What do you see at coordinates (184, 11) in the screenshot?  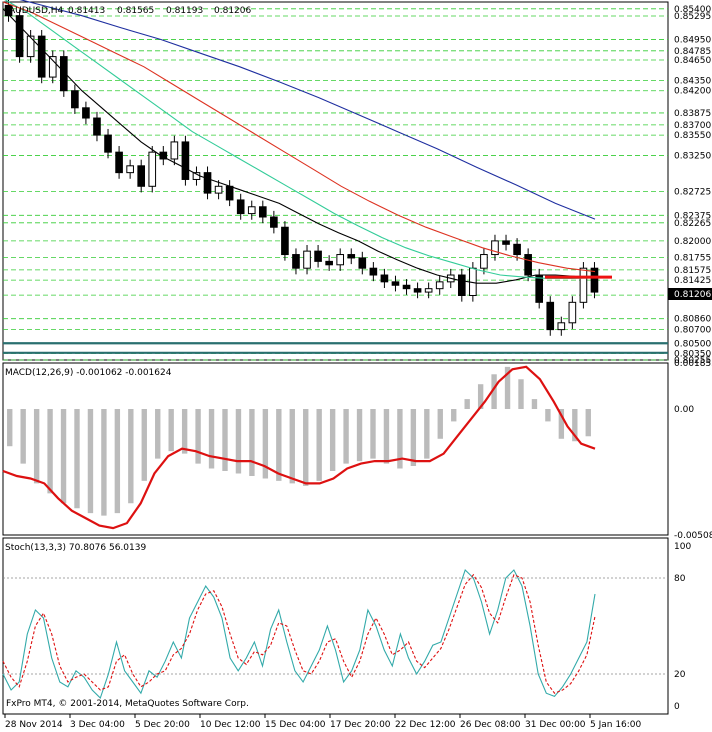 I see `low-value: 0.81193` at bounding box center [184, 11].